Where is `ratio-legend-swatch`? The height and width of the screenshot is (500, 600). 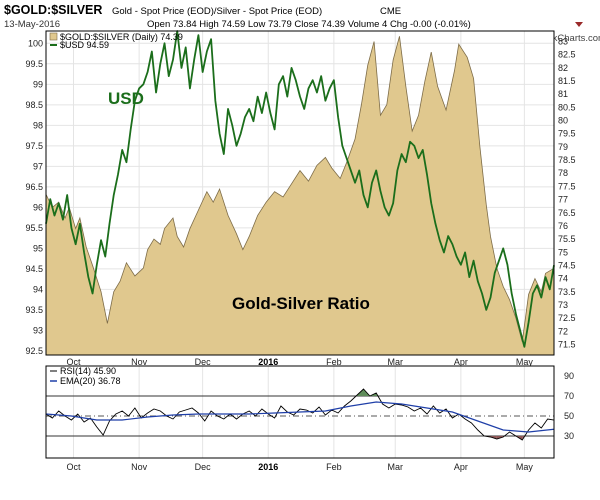 ratio-legend-swatch is located at coordinates (53, 36).